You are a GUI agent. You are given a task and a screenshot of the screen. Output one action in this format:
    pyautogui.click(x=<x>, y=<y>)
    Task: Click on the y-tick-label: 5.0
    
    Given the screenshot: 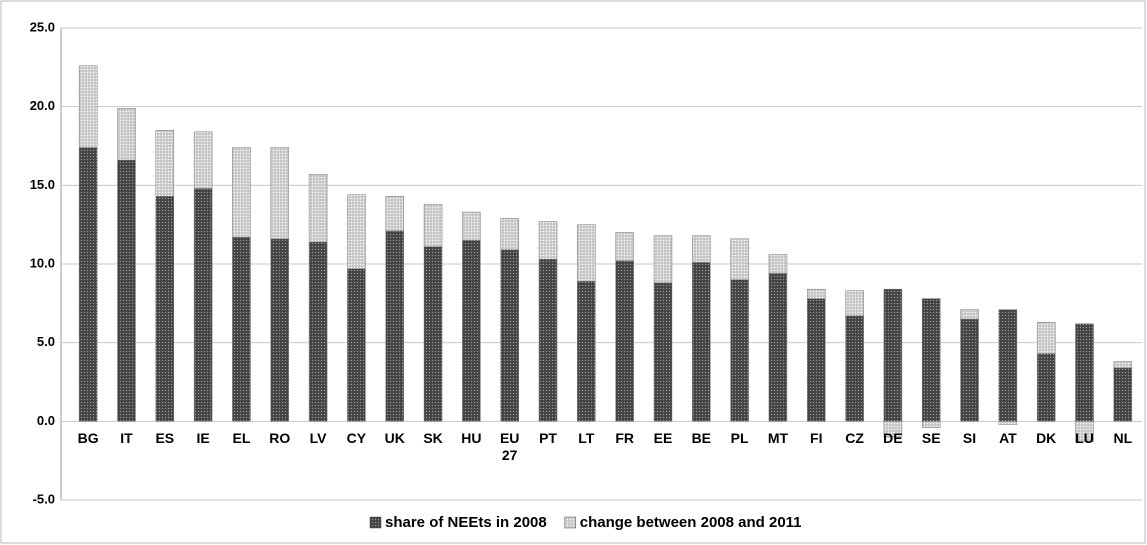 What is the action you would take?
    pyautogui.click(x=46, y=341)
    